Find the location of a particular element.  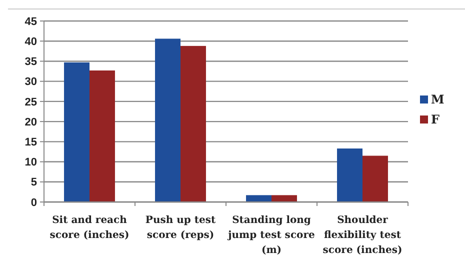

x-tick-label: Sit and reach score (inches) is located at coordinates (90, 228).